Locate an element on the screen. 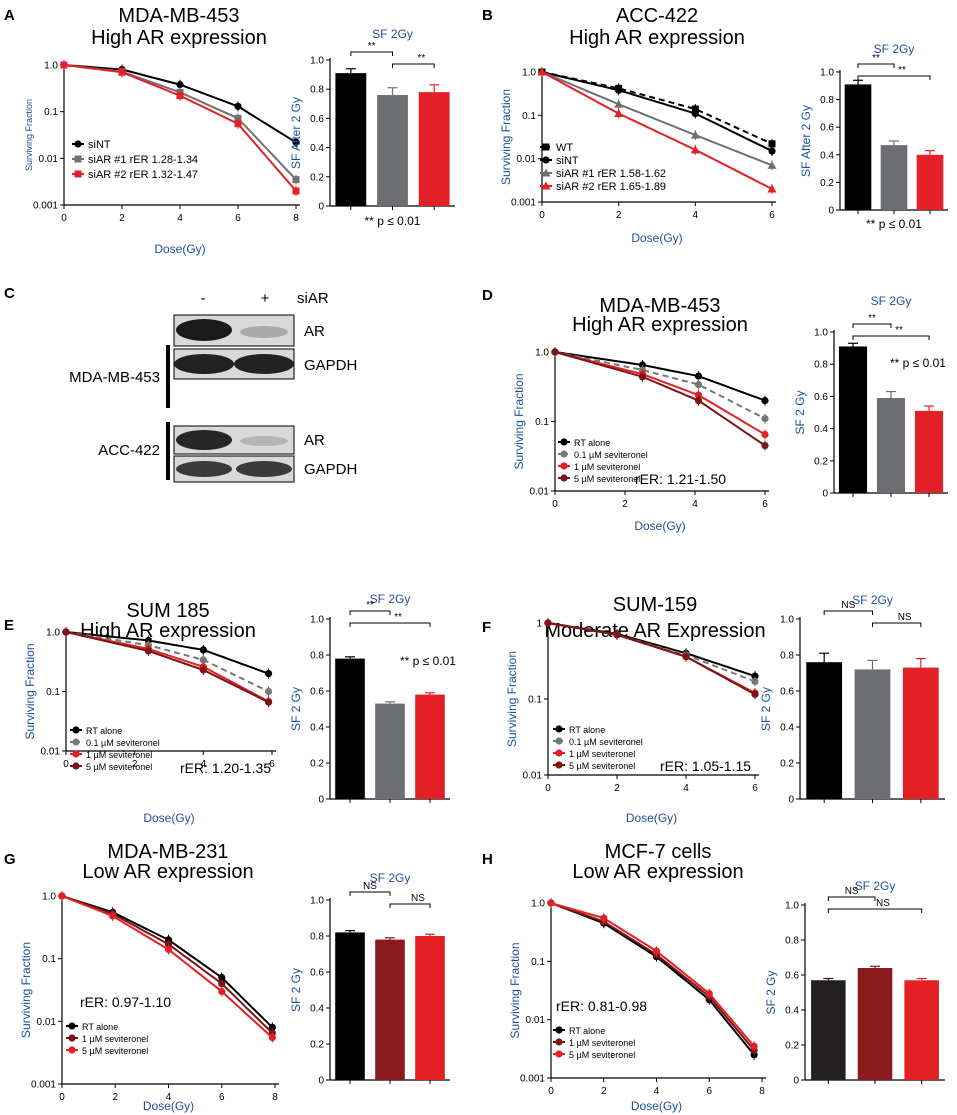 The width and height of the screenshot is (957, 1115). panel-label: D is located at coordinates (487, 295).